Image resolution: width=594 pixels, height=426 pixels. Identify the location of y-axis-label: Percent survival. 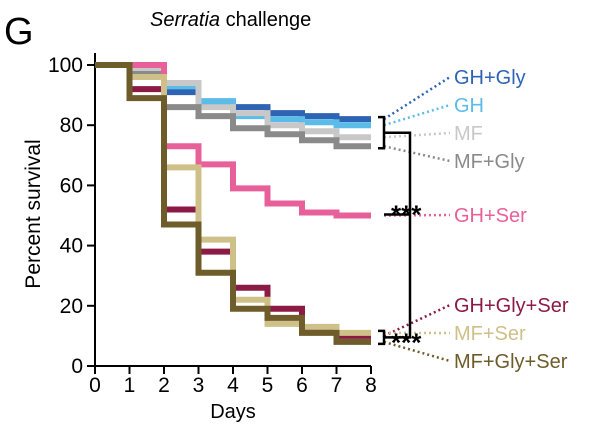
(33, 213).